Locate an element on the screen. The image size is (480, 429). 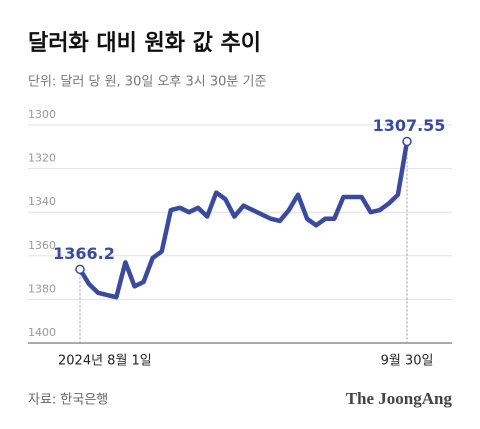
y-tick-label: 1300 is located at coordinates (42, 114).